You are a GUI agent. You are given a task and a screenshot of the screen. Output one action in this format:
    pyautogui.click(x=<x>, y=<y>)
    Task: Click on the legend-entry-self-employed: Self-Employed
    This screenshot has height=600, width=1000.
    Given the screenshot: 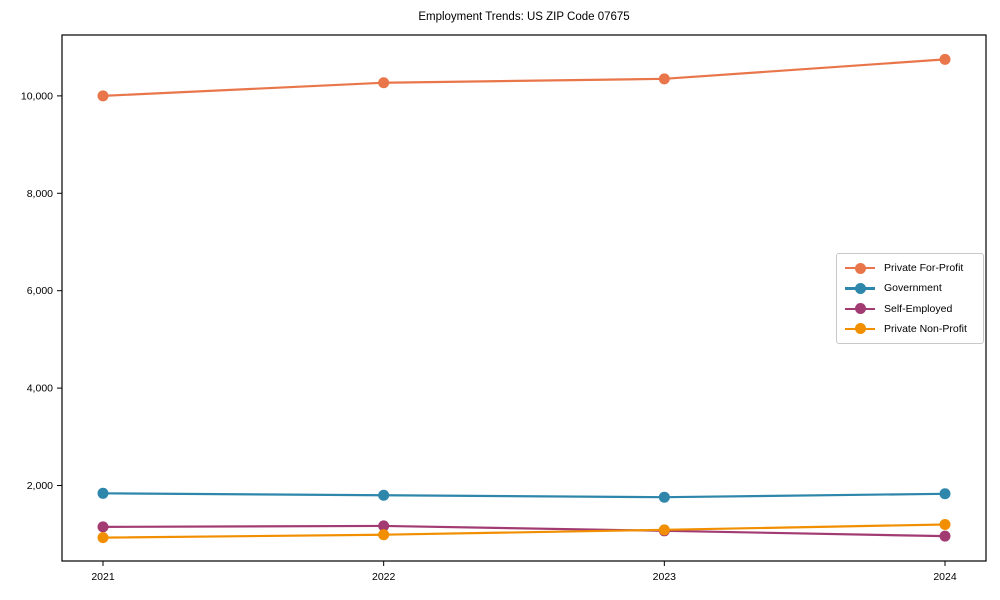 What is the action you would take?
    pyautogui.click(x=910, y=309)
    